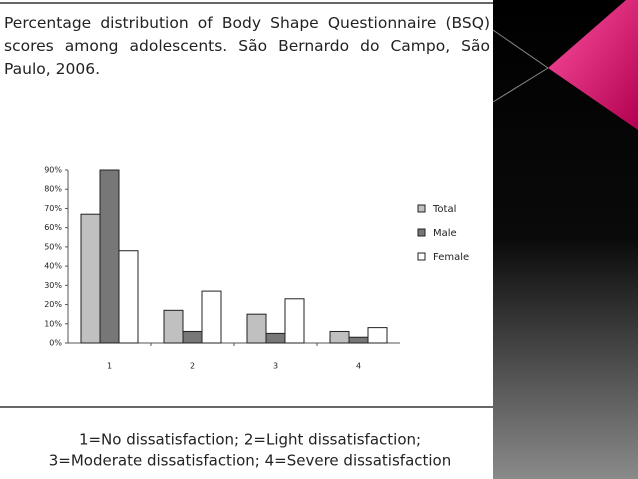 This screenshot has height=479, width=638. Describe the element at coordinates (53, 323) in the screenshot. I see `y-tick-label: 10%` at that location.